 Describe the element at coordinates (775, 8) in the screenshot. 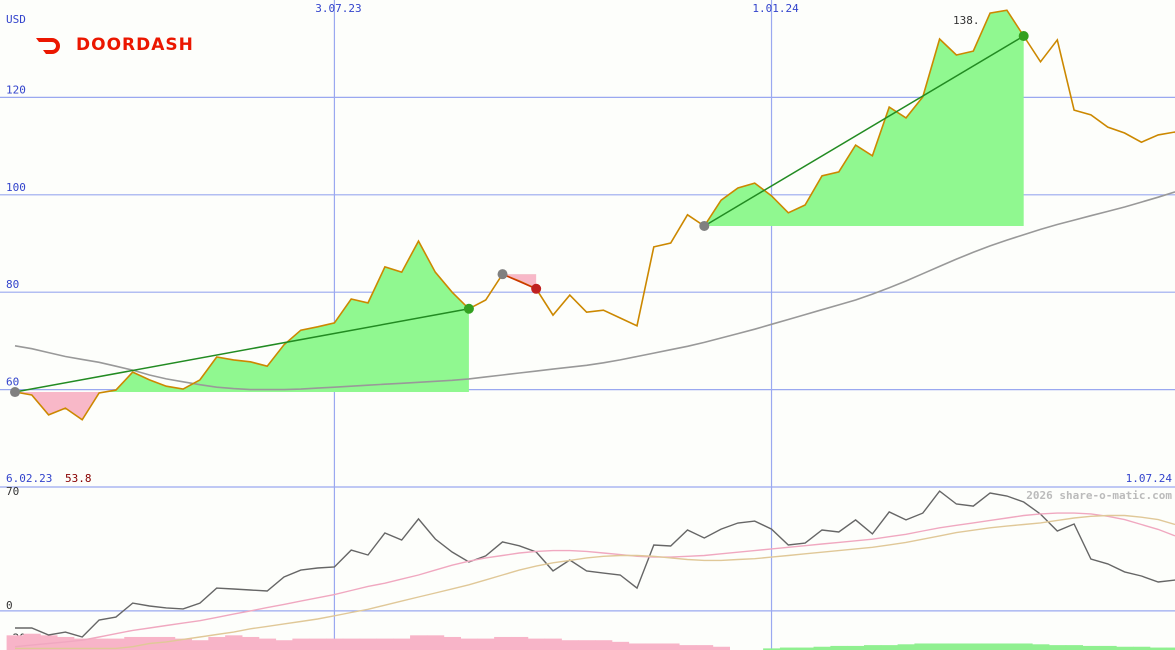

I see `x-tick-label: 1.01.24` at that location.